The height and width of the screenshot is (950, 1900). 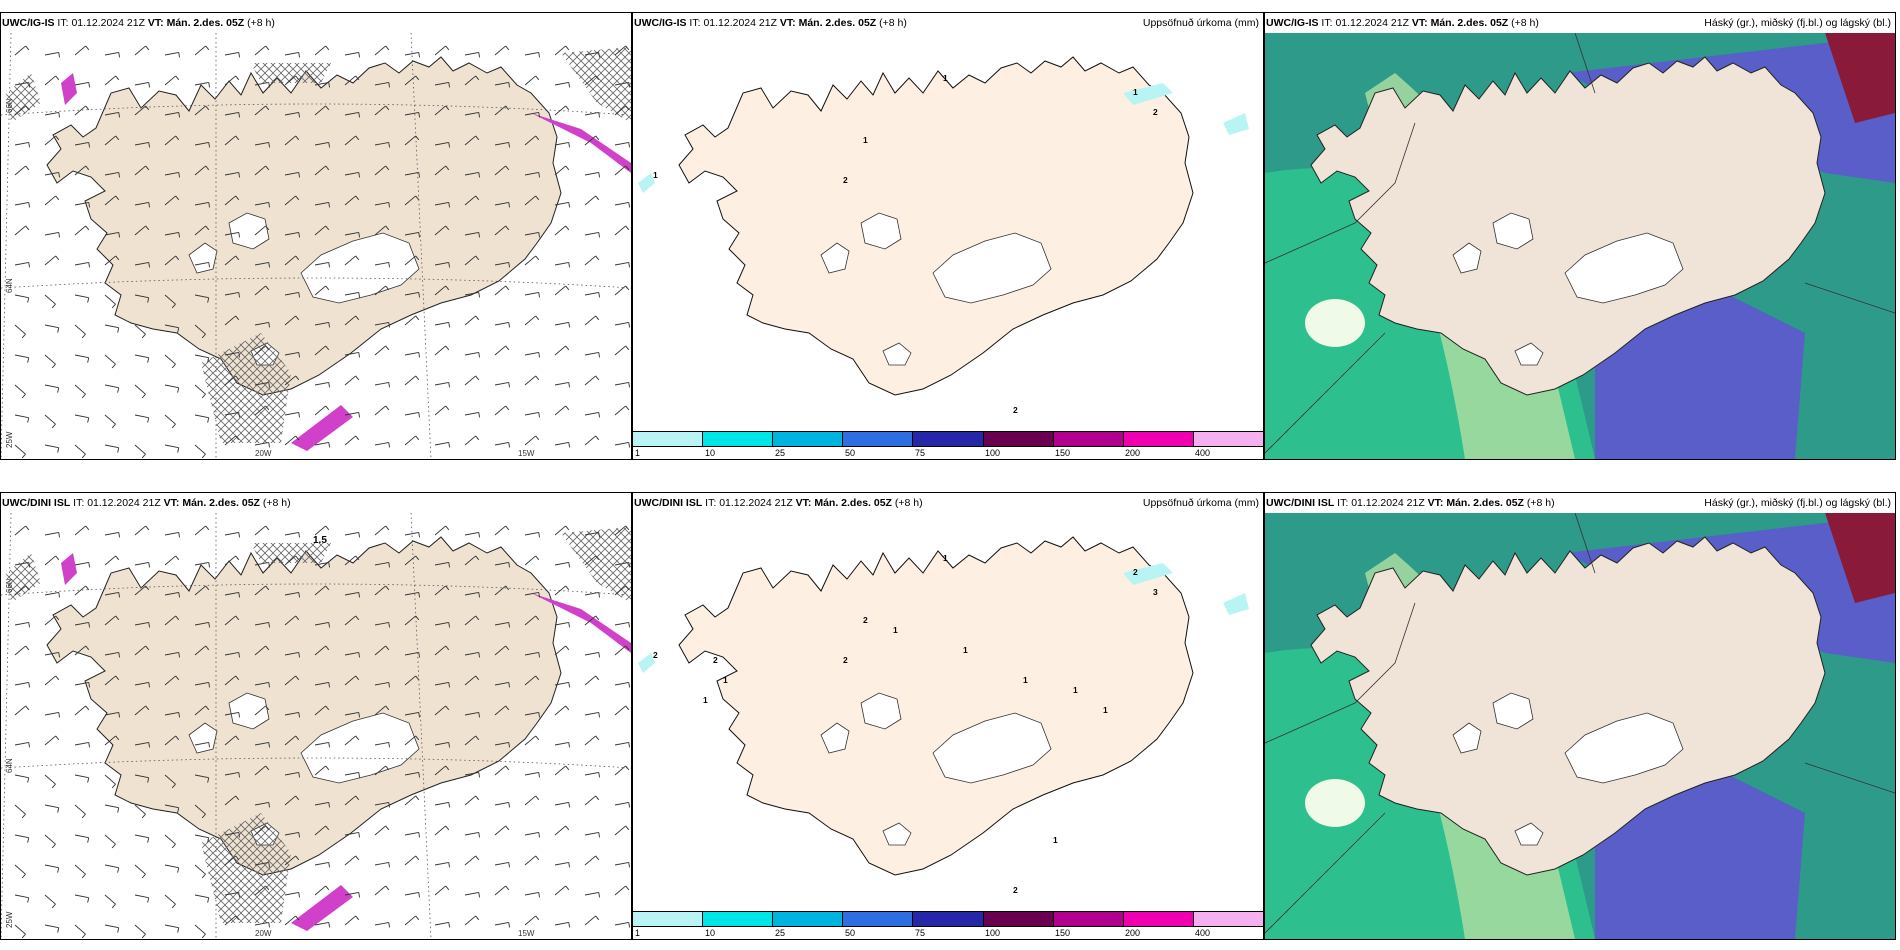 What do you see at coordinates (291, 553) in the screenshot?
I see `hatched-region` at bounding box center [291, 553].